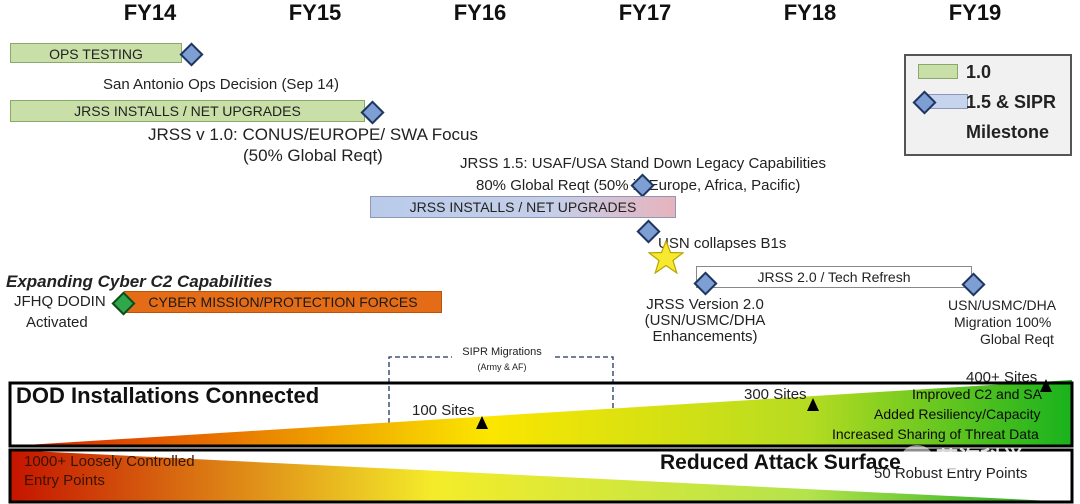  I want to click on fy19-header: FY19, so click(975, 12).